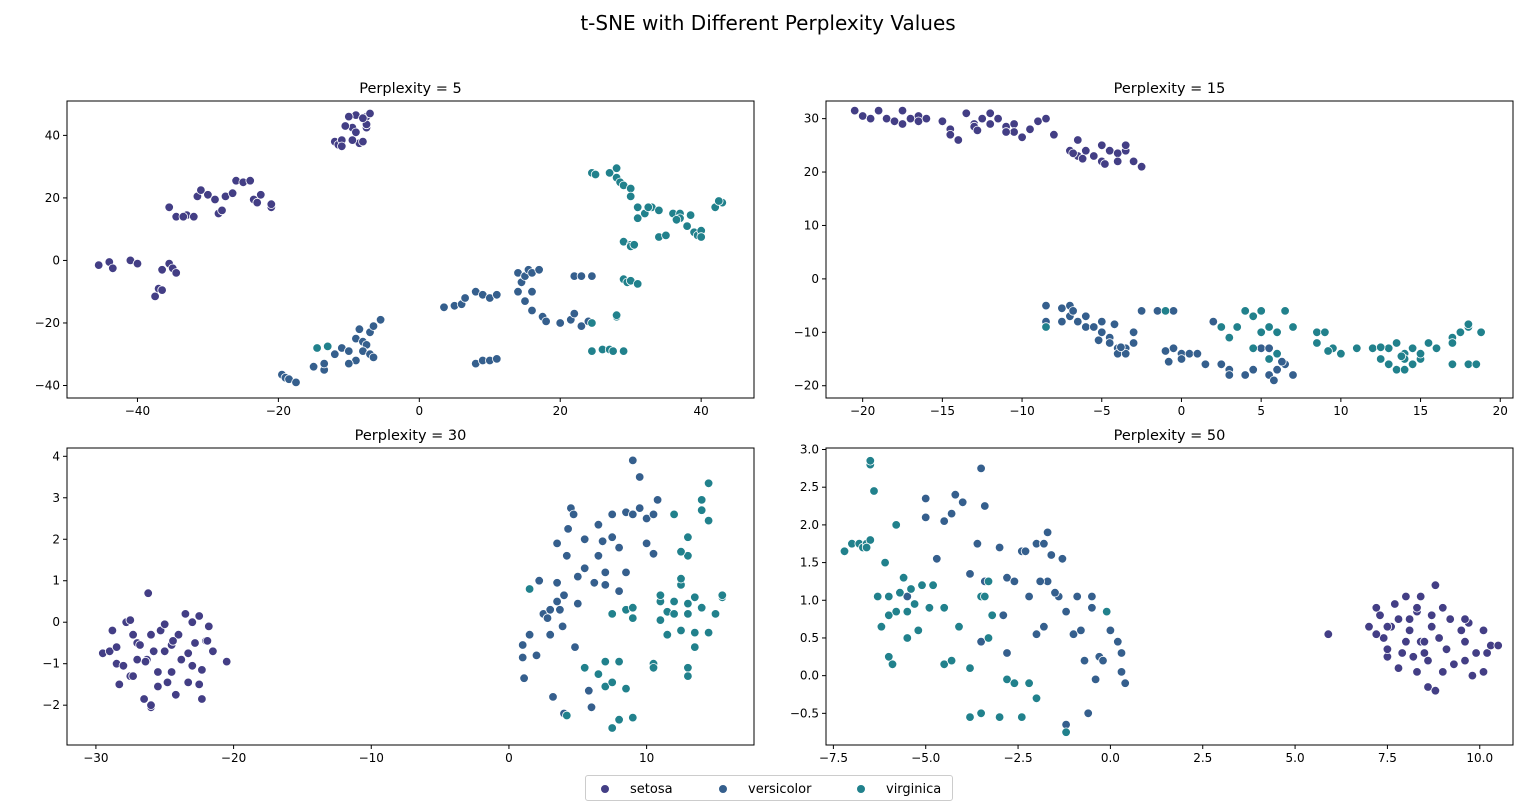  Describe the element at coordinates (233, 758) in the screenshot. I see `x-tick-label: −20` at that location.